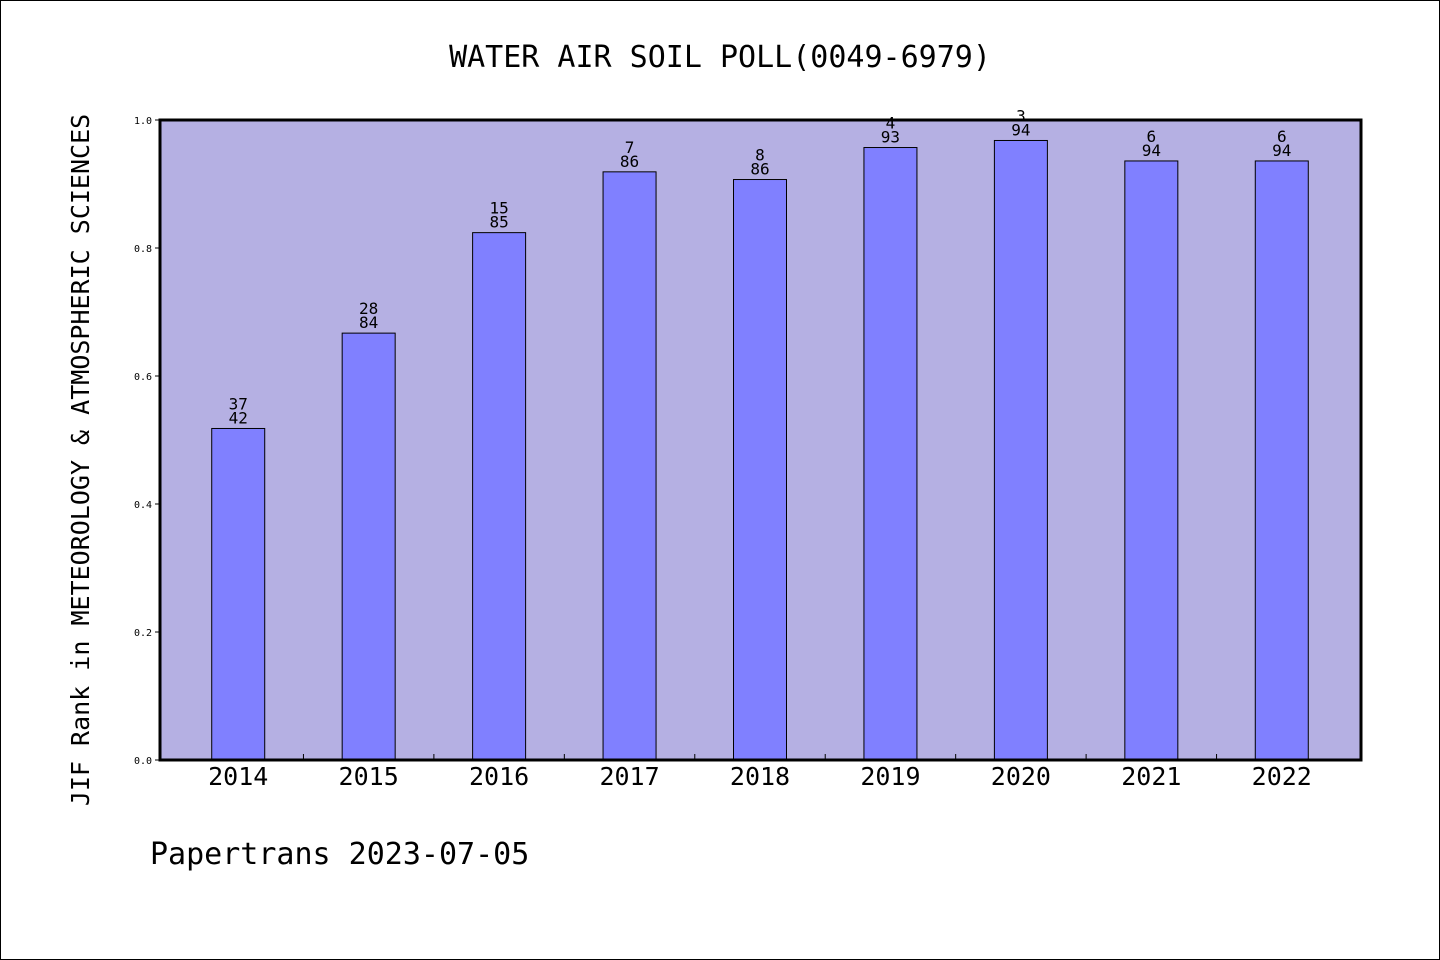 This screenshot has width=1440, height=960. What do you see at coordinates (143, 377) in the screenshot?
I see `y-tick-label: 0.6` at bounding box center [143, 377].